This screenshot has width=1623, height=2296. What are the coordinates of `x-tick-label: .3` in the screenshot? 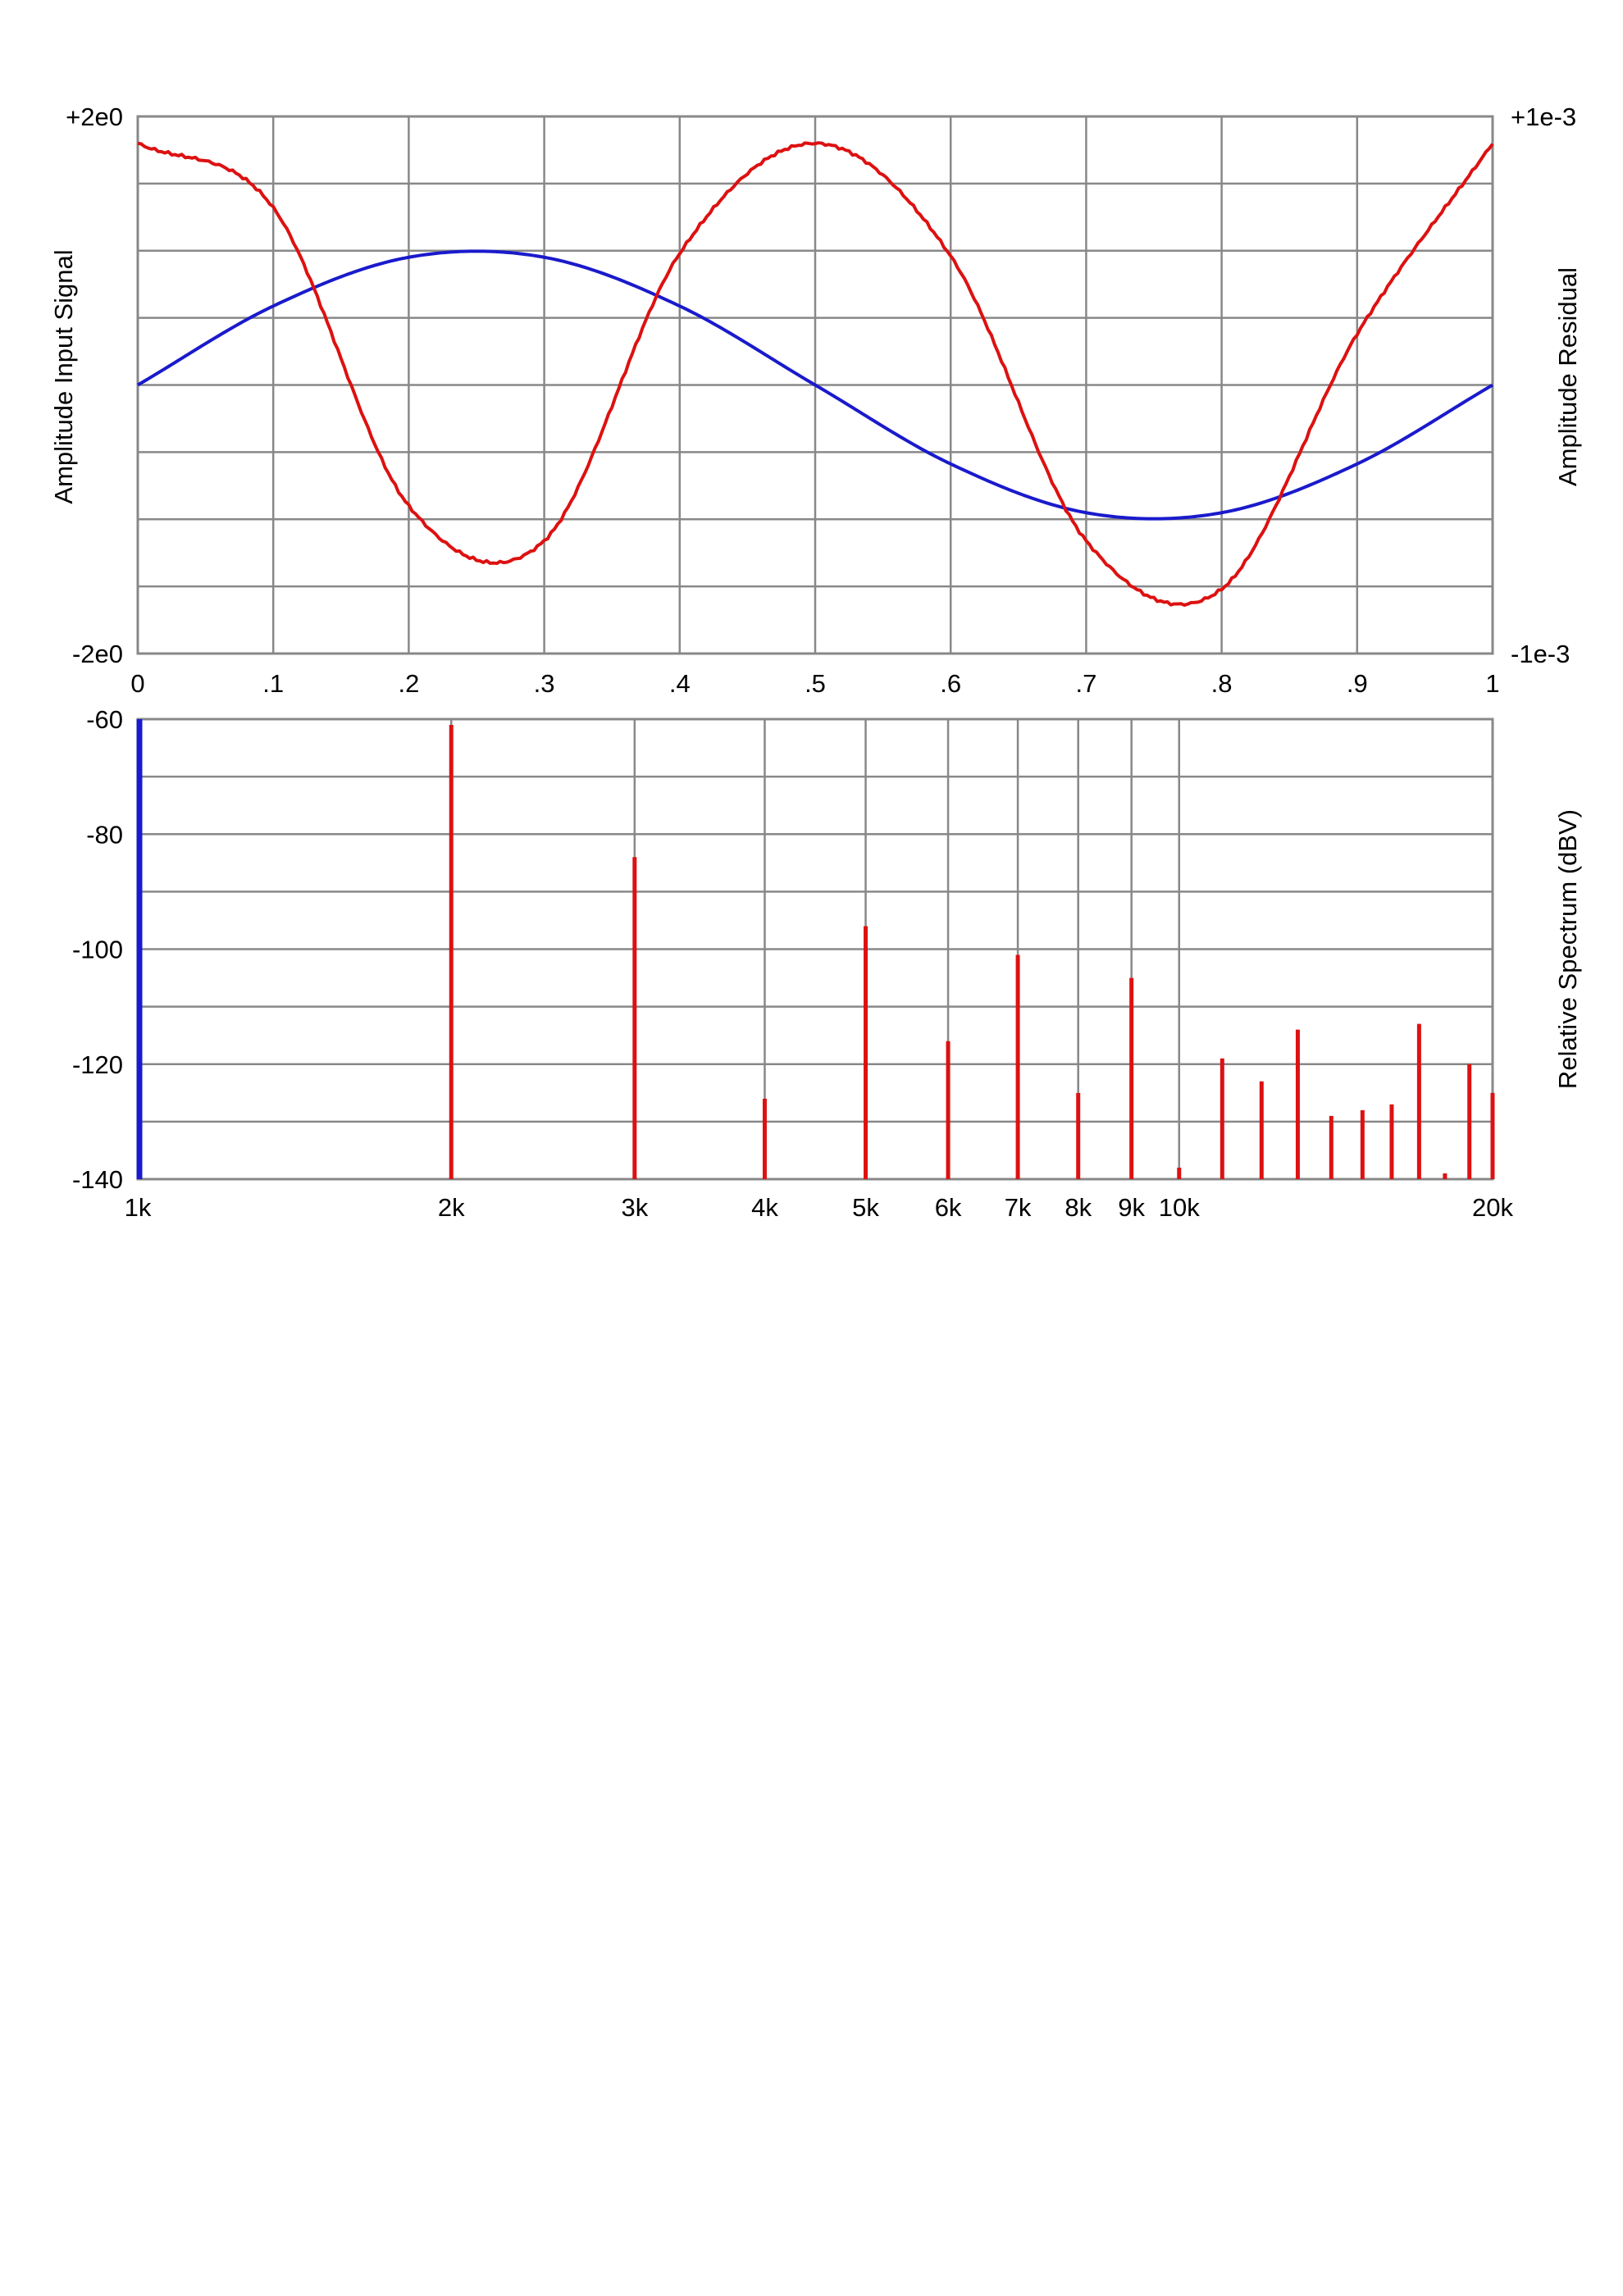 It's located at (544, 683).